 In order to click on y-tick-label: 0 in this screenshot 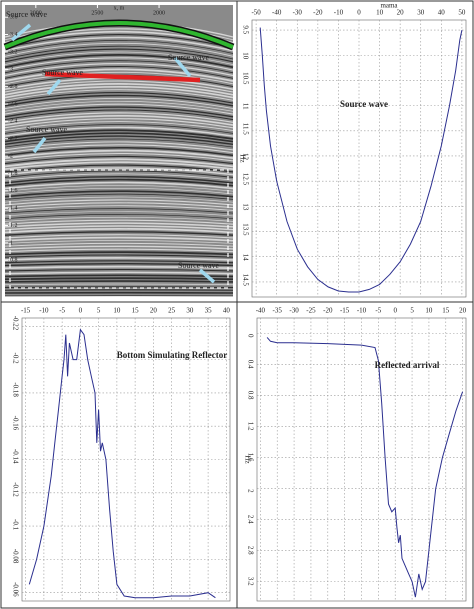, I will do `click(250, 336)`.